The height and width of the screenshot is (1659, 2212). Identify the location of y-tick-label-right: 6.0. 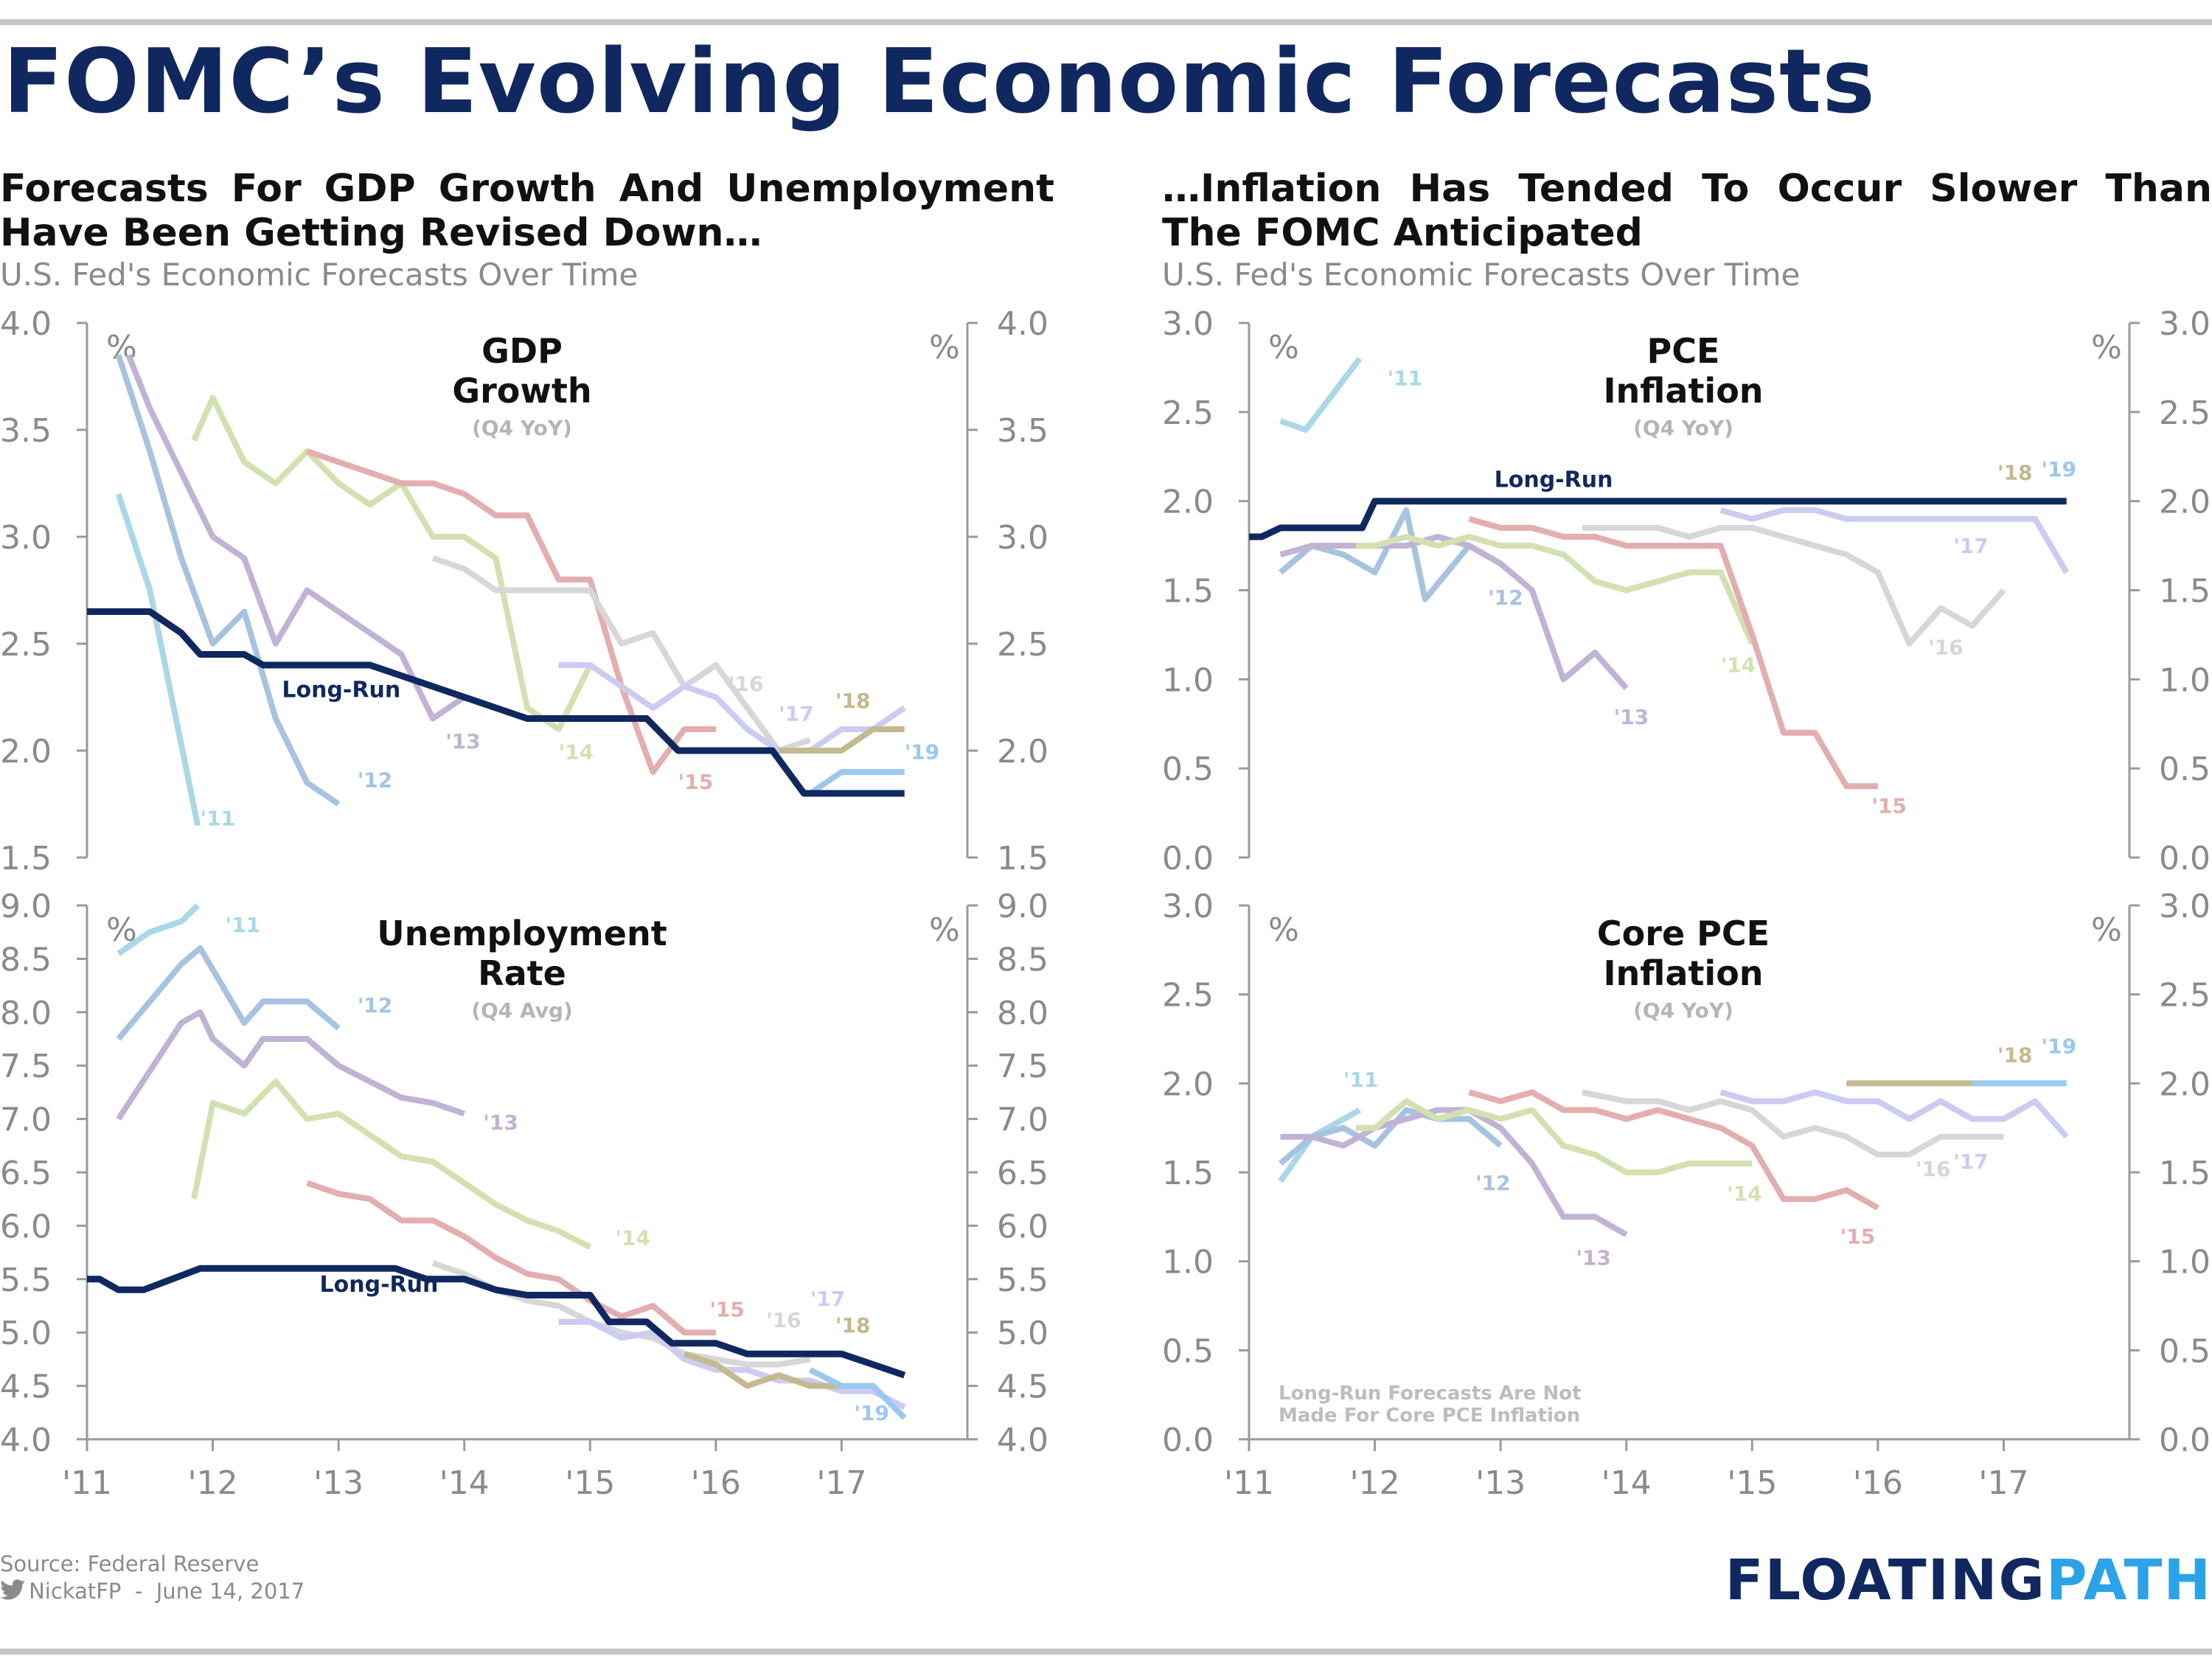
(1022, 1226).